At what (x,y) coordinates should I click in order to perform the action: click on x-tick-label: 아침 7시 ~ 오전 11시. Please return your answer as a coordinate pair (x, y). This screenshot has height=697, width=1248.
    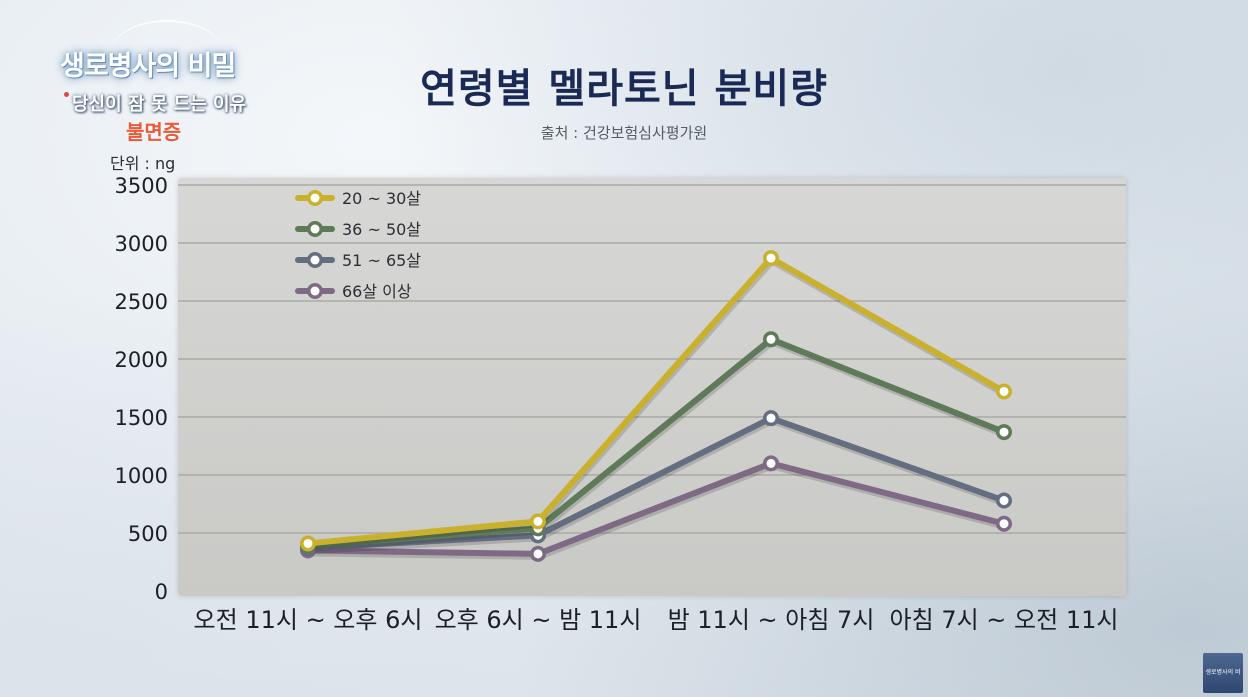
    Looking at the image, I should click on (1004, 620).